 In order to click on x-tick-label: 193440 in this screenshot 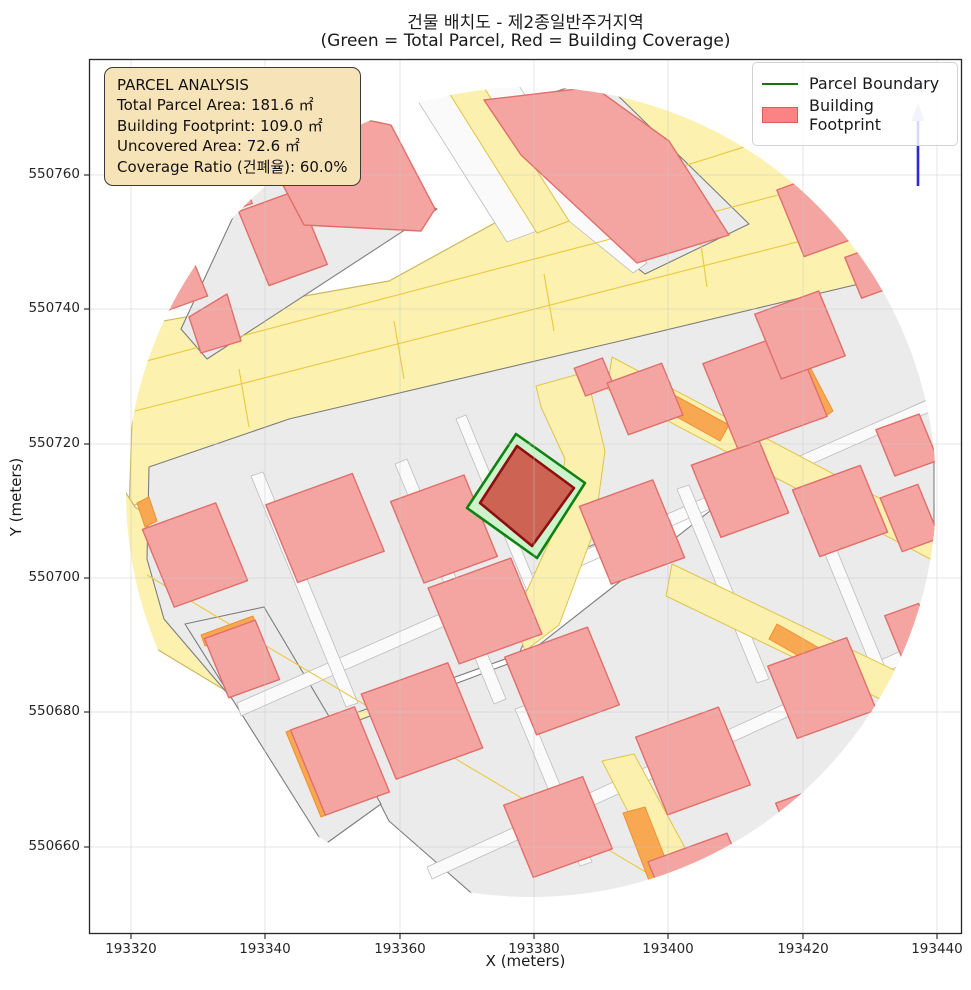, I will do `click(937, 949)`.